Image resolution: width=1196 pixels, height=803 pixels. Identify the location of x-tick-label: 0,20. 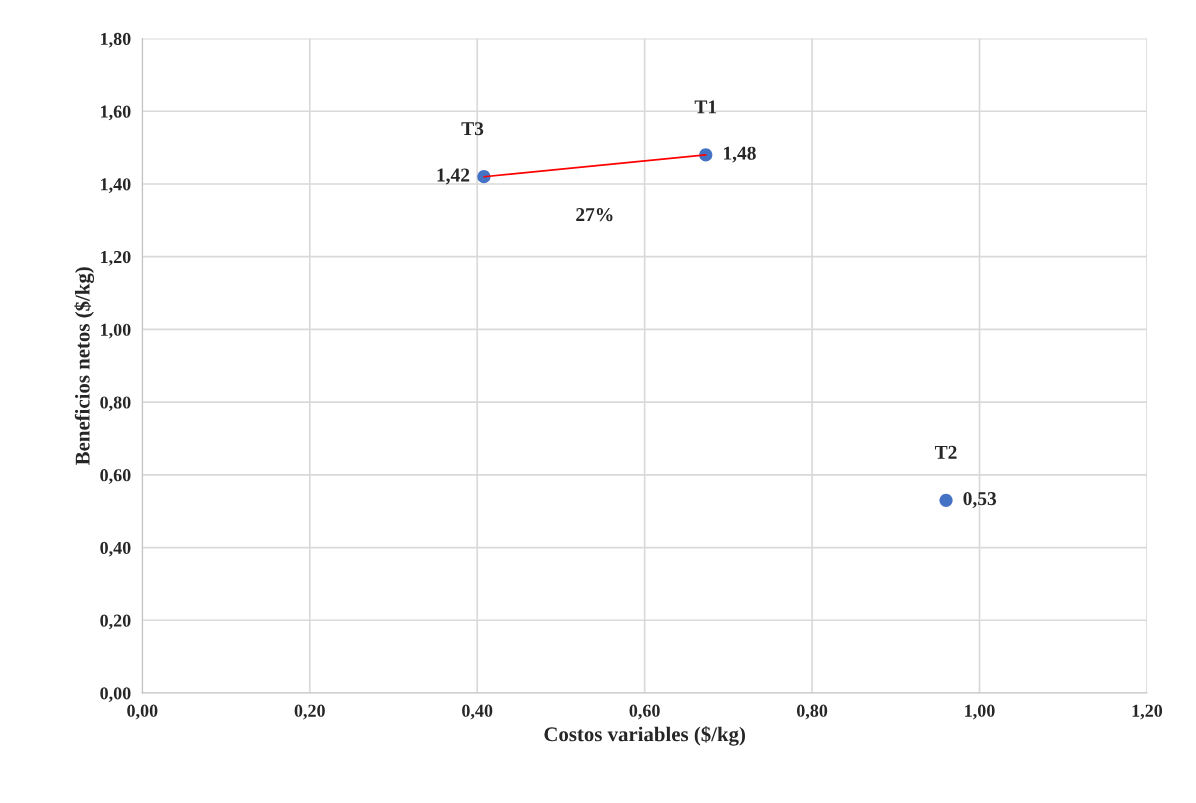
(309, 712).